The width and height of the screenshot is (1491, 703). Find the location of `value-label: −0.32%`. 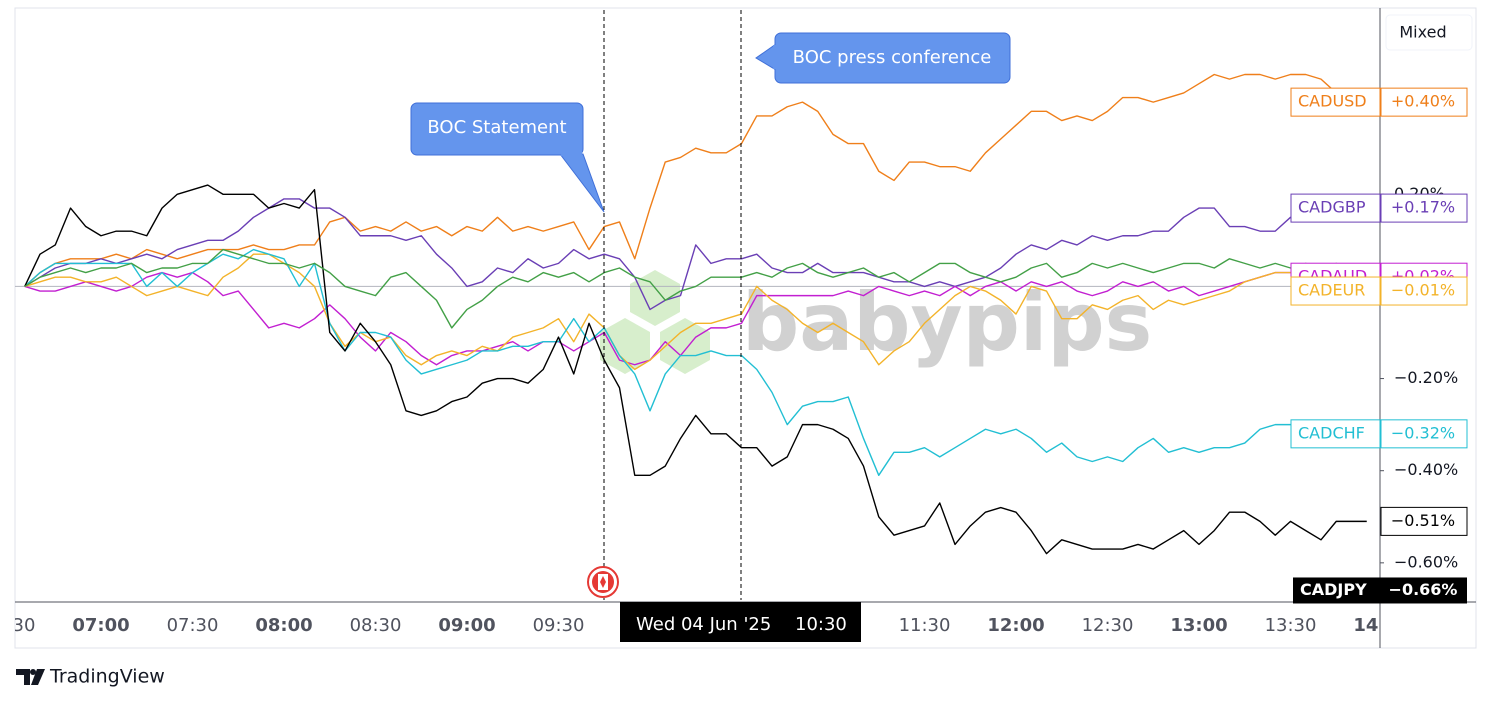

value-label: −0.32% is located at coordinates (1423, 432).